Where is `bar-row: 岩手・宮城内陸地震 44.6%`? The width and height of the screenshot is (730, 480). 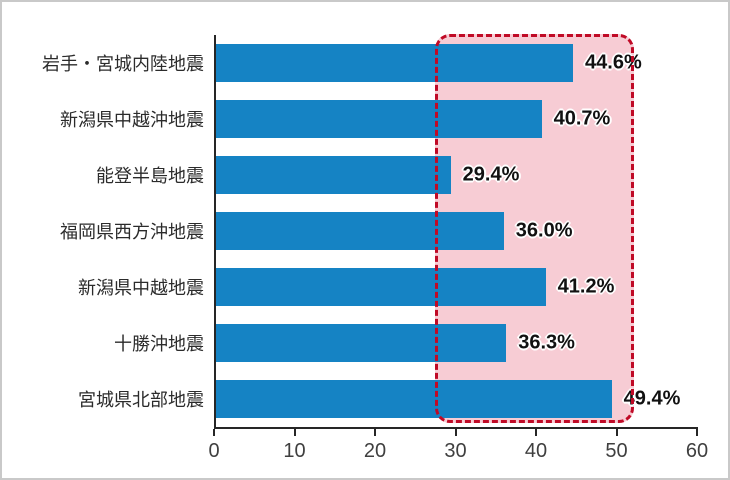
bar-row: 岩手・宮城内陸地震 44.6% is located at coordinates (349, 63).